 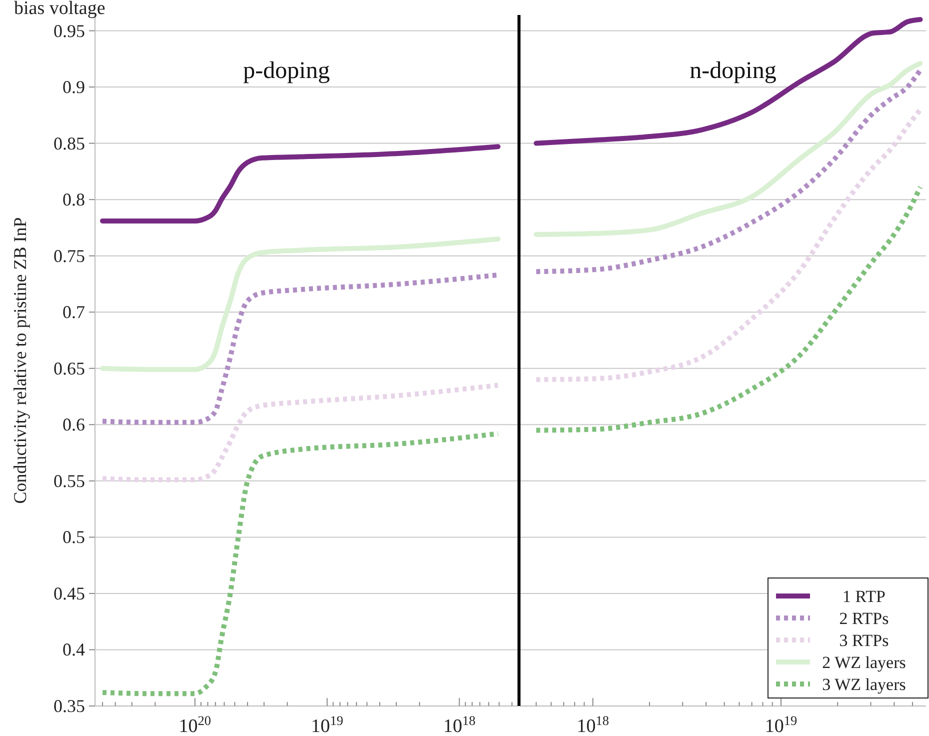 What do you see at coordinates (69, 30) in the screenshot?
I see `y-tick-label: 0.95` at bounding box center [69, 30].